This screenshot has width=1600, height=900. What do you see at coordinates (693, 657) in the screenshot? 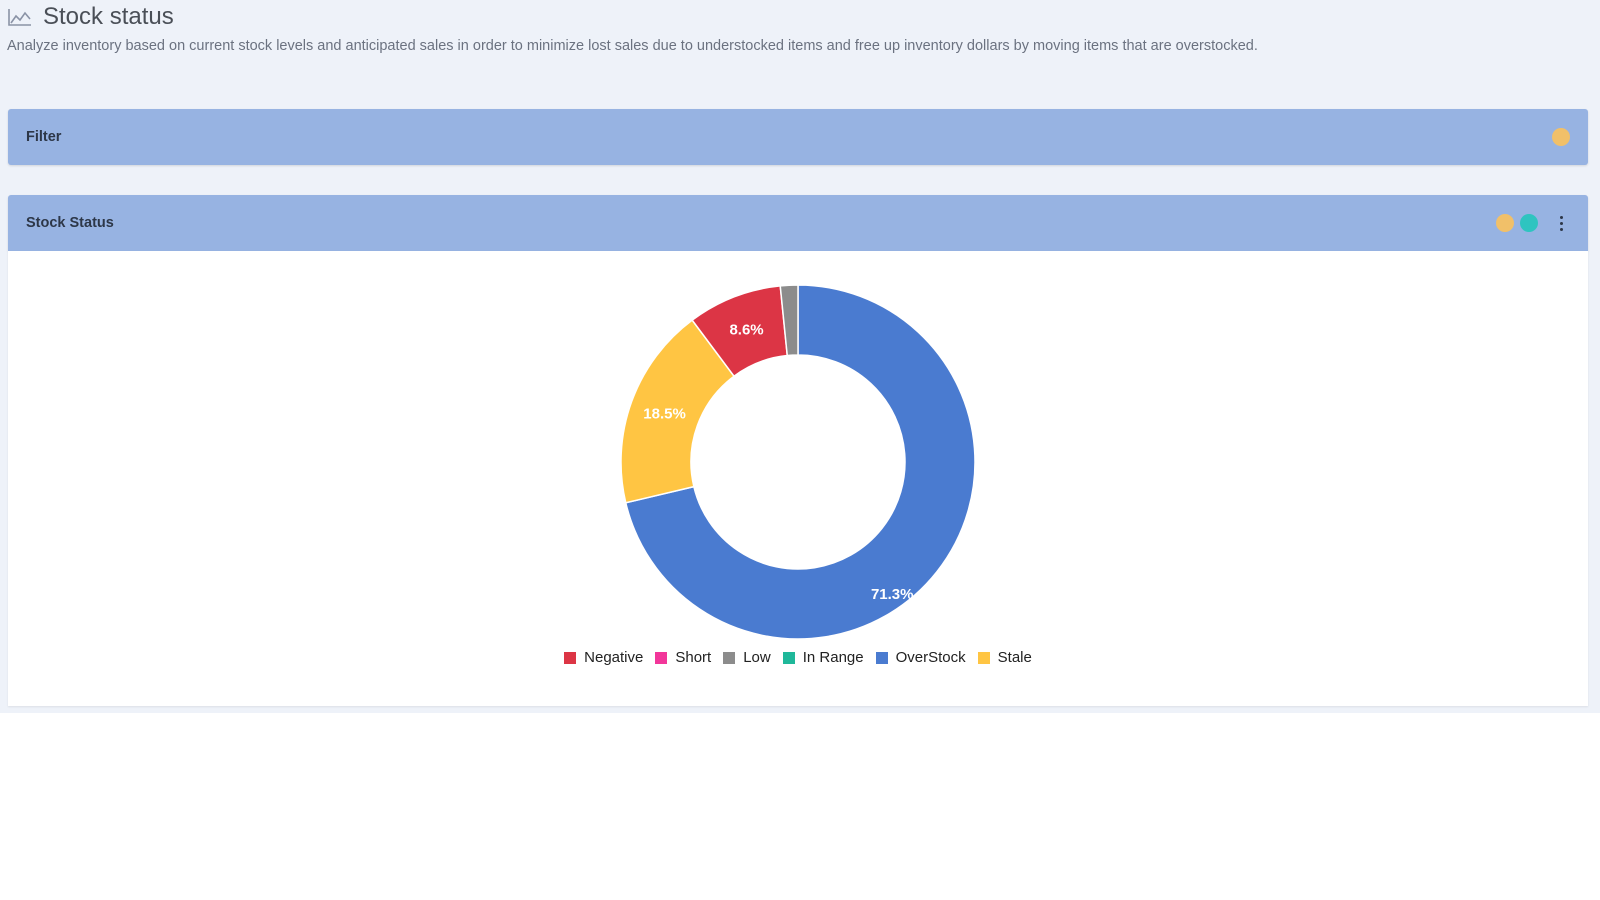
I see `legend-label: Short` at bounding box center [693, 657].